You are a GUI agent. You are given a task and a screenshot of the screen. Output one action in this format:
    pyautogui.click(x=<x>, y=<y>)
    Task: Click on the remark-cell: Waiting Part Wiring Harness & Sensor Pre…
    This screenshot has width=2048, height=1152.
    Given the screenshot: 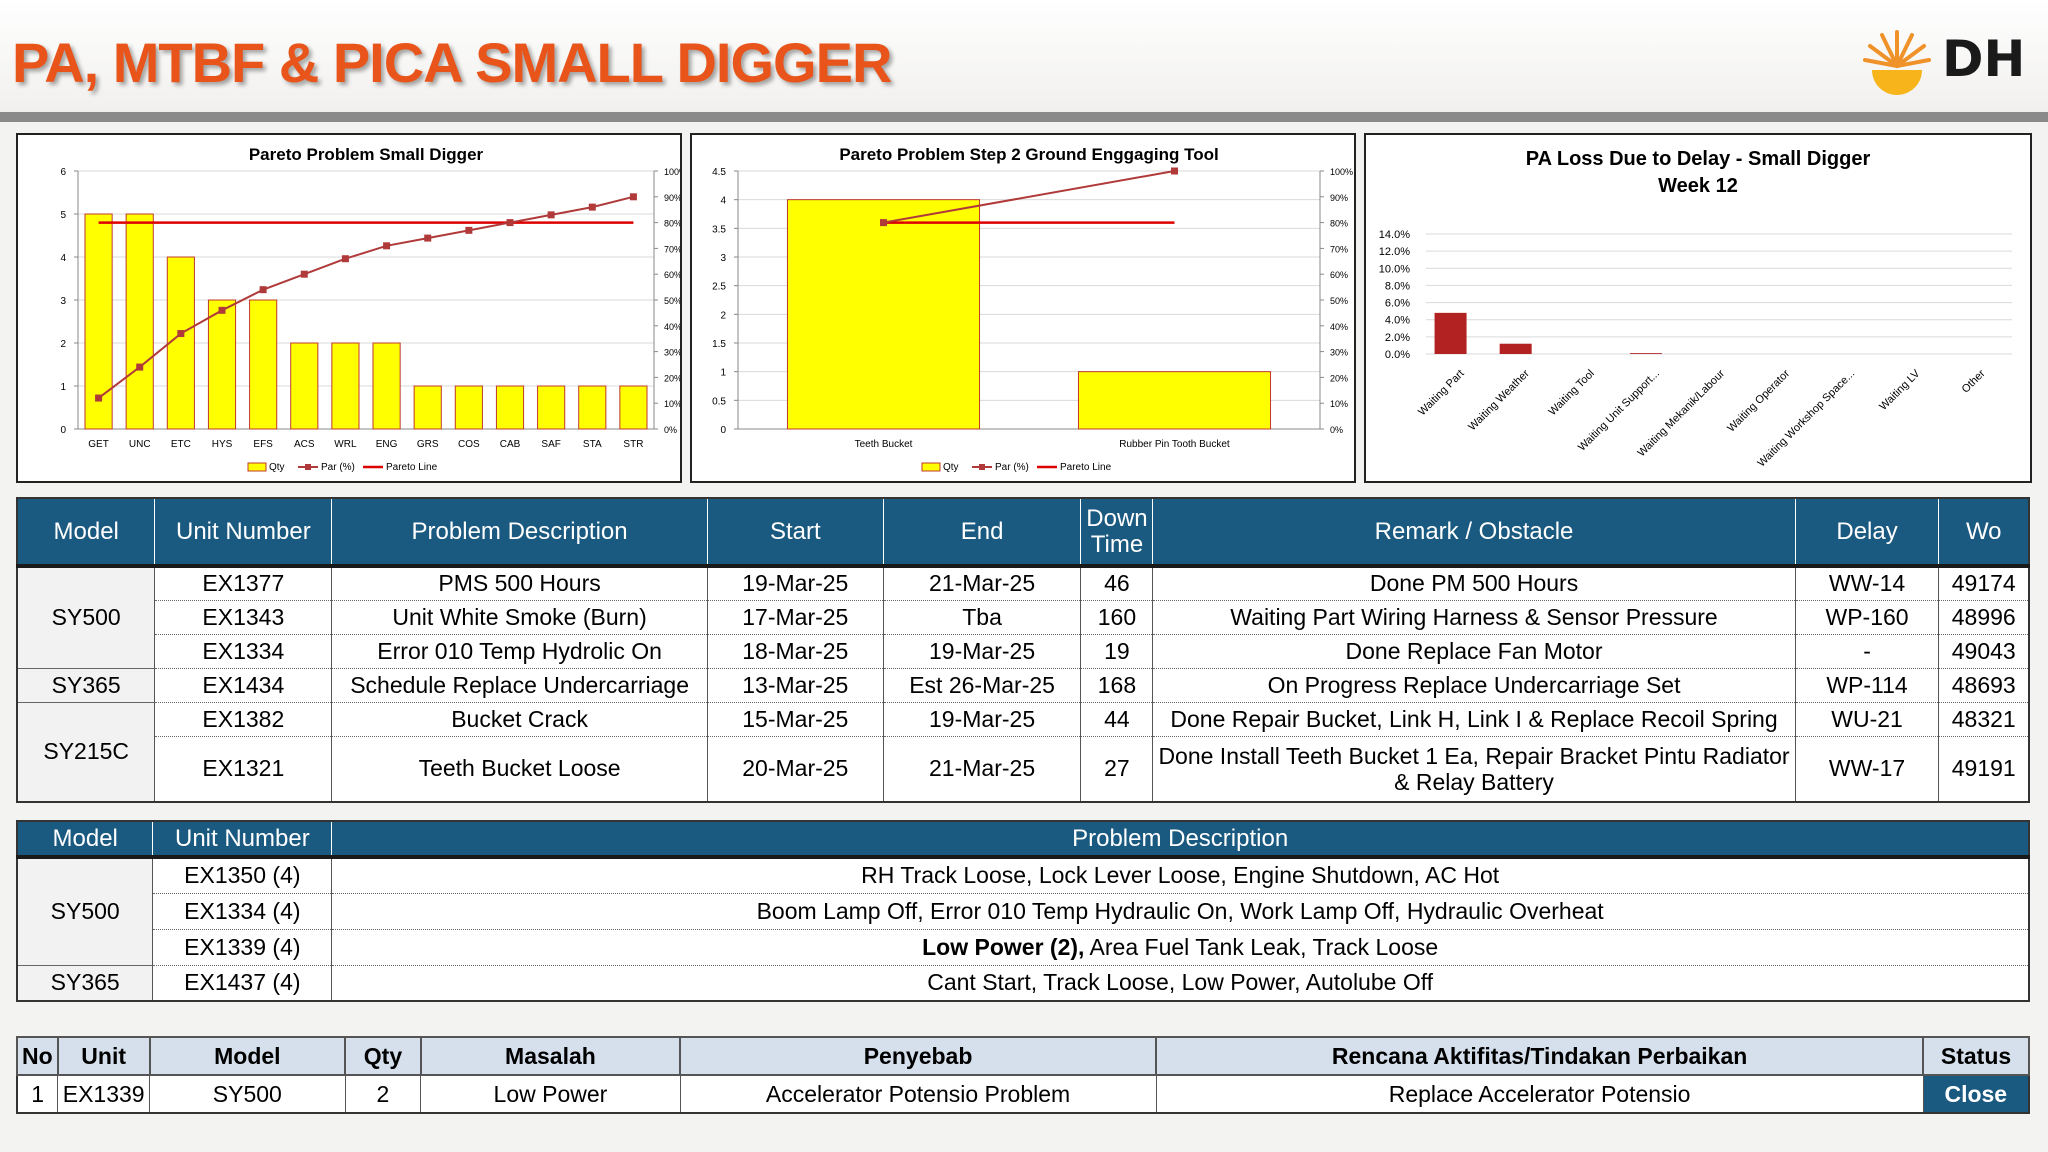 What is the action you would take?
    pyautogui.click(x=1474, y=617)
    